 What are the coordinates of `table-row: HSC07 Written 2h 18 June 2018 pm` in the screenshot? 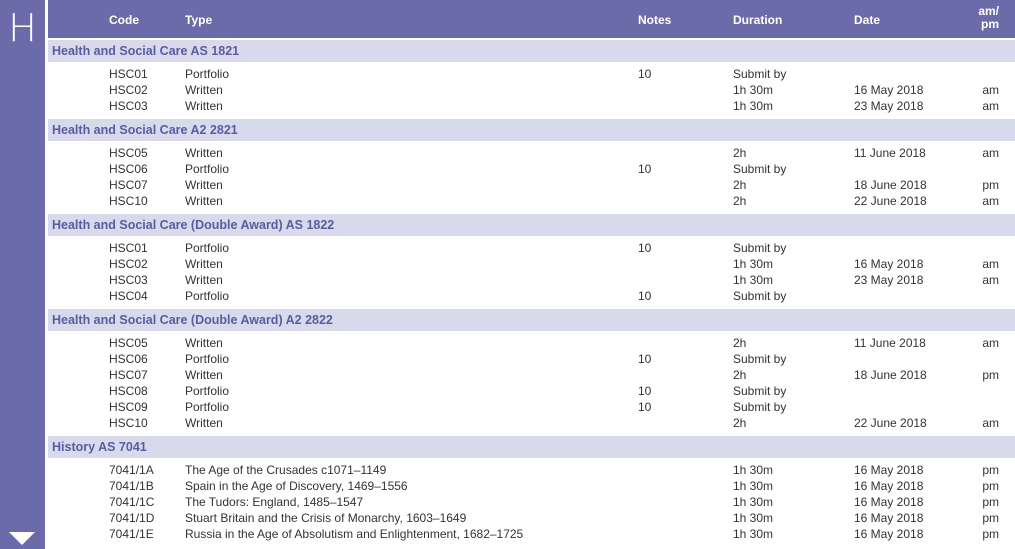 It's located at (531, 375).